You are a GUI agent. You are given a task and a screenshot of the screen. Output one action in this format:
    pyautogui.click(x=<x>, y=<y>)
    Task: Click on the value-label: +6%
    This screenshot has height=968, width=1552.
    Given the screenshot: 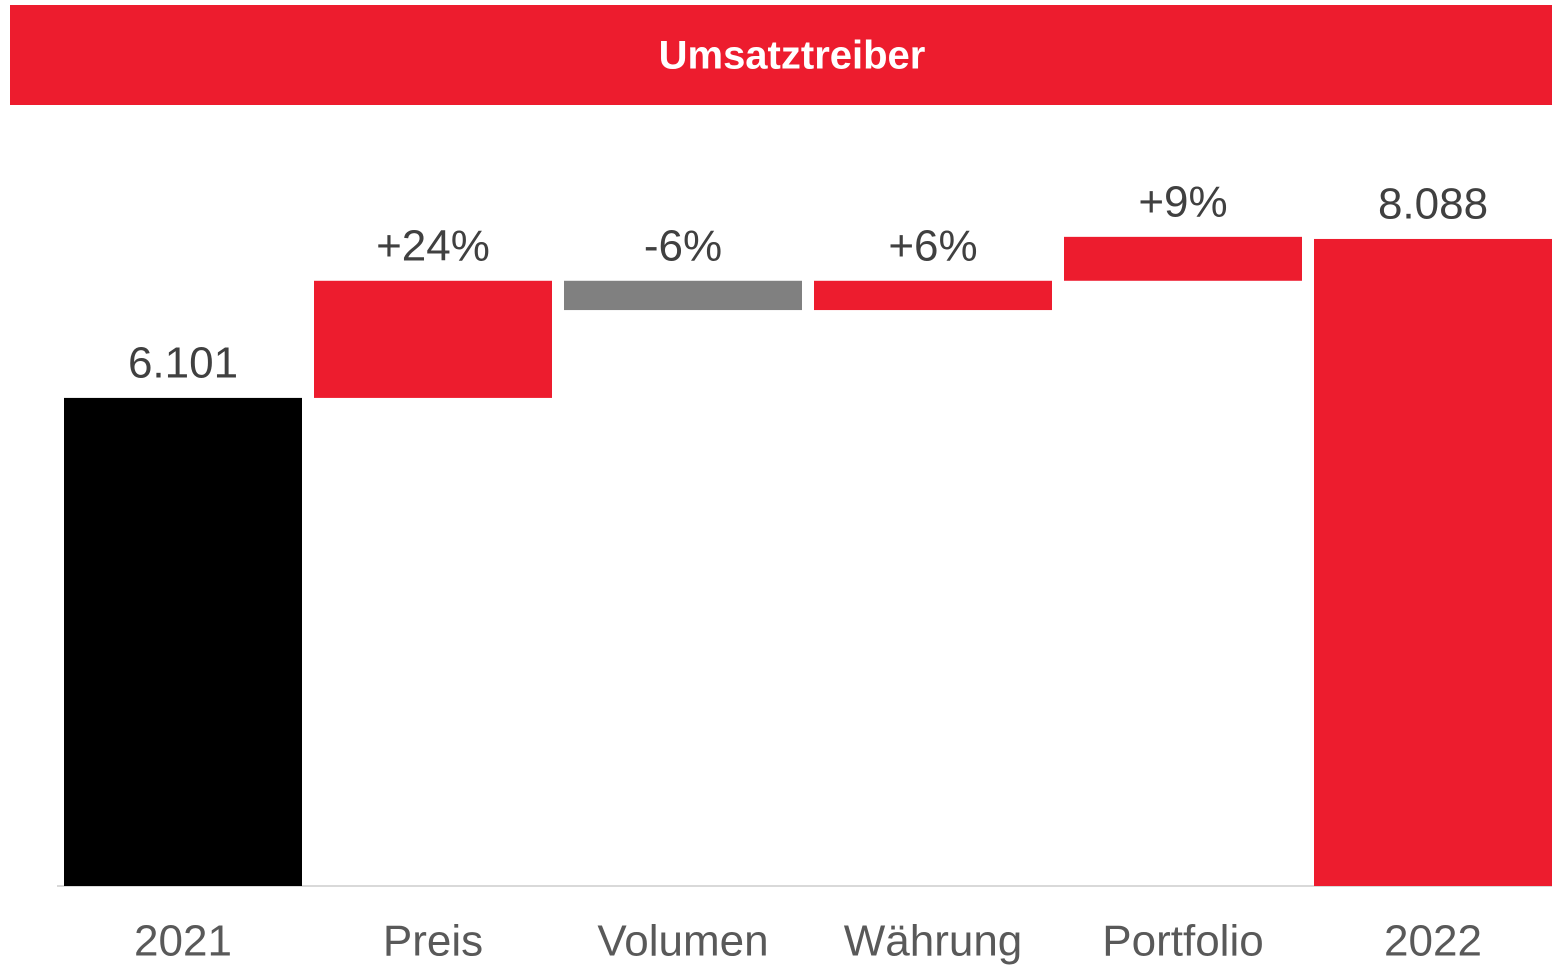 What is the action you would take?
    pyautogui.click(x=932, y=245)
    